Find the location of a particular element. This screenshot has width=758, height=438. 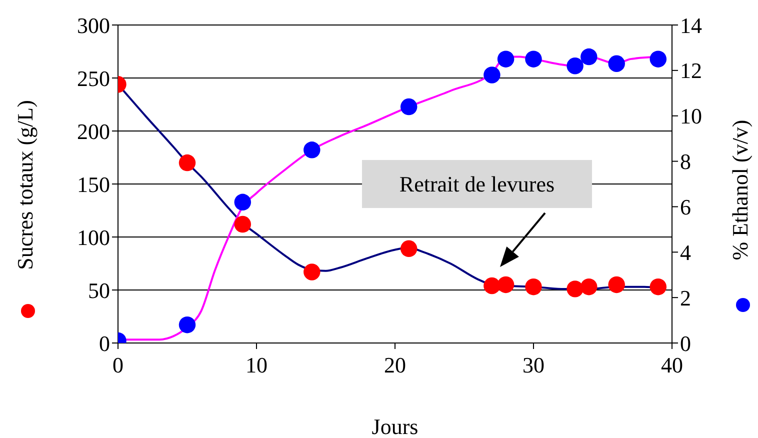

y2-axis-title: % Ethanol (v/v) is located at coordinates (740, 190).